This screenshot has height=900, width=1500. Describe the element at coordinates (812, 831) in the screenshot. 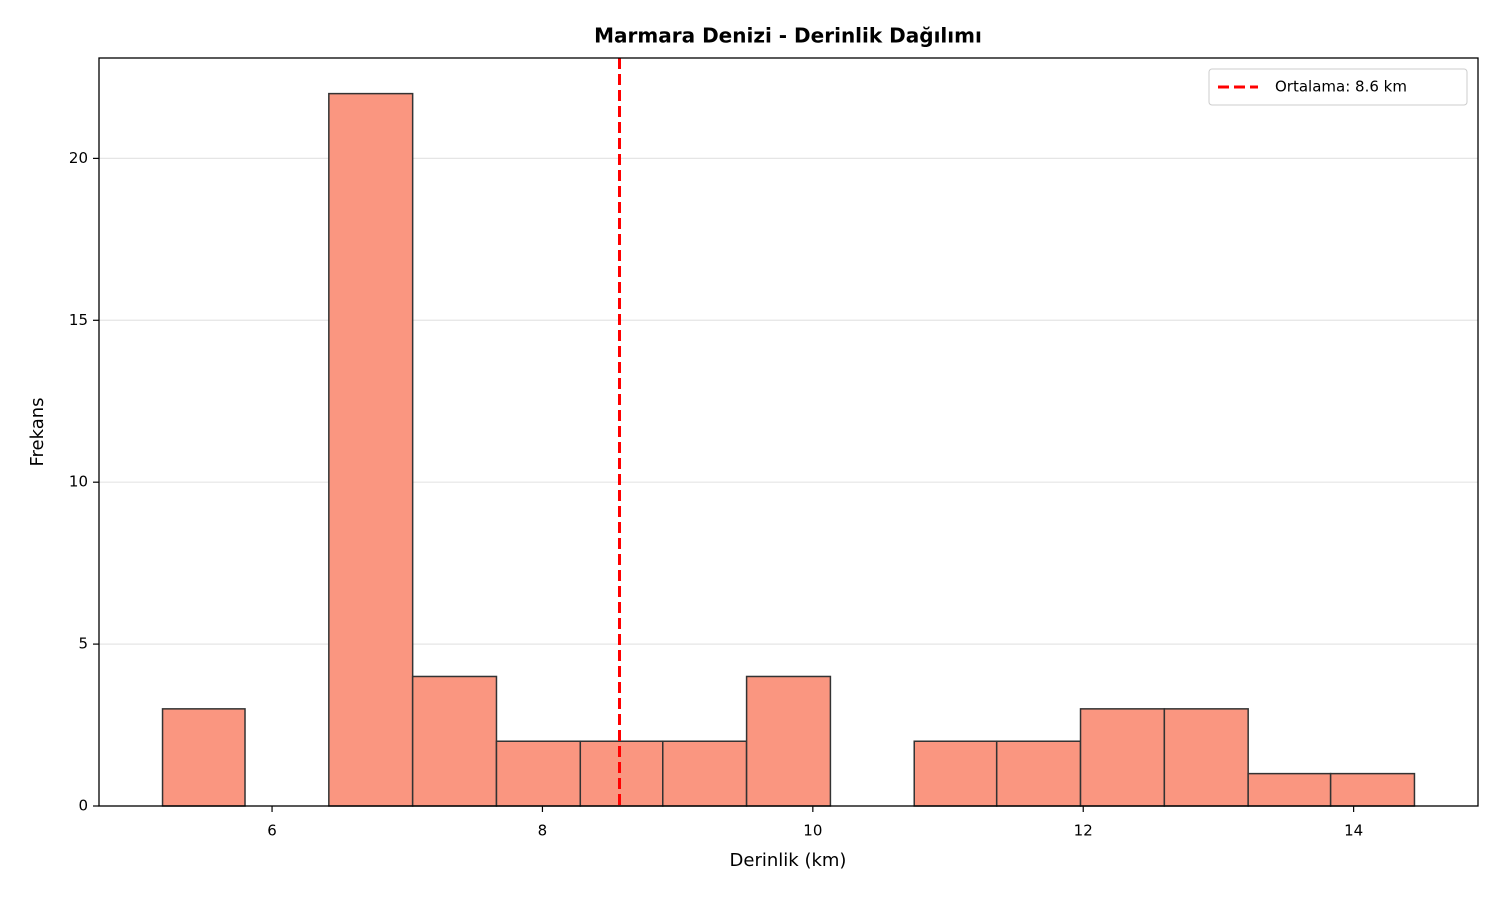

I see `x-tick-label: 10` at that location.